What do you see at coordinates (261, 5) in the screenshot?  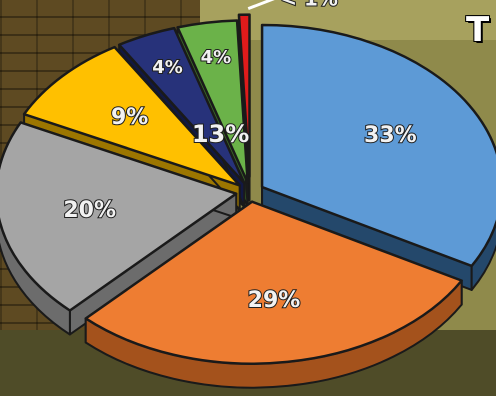 I see `callout-leader-line` at bounding box center [261, 5].